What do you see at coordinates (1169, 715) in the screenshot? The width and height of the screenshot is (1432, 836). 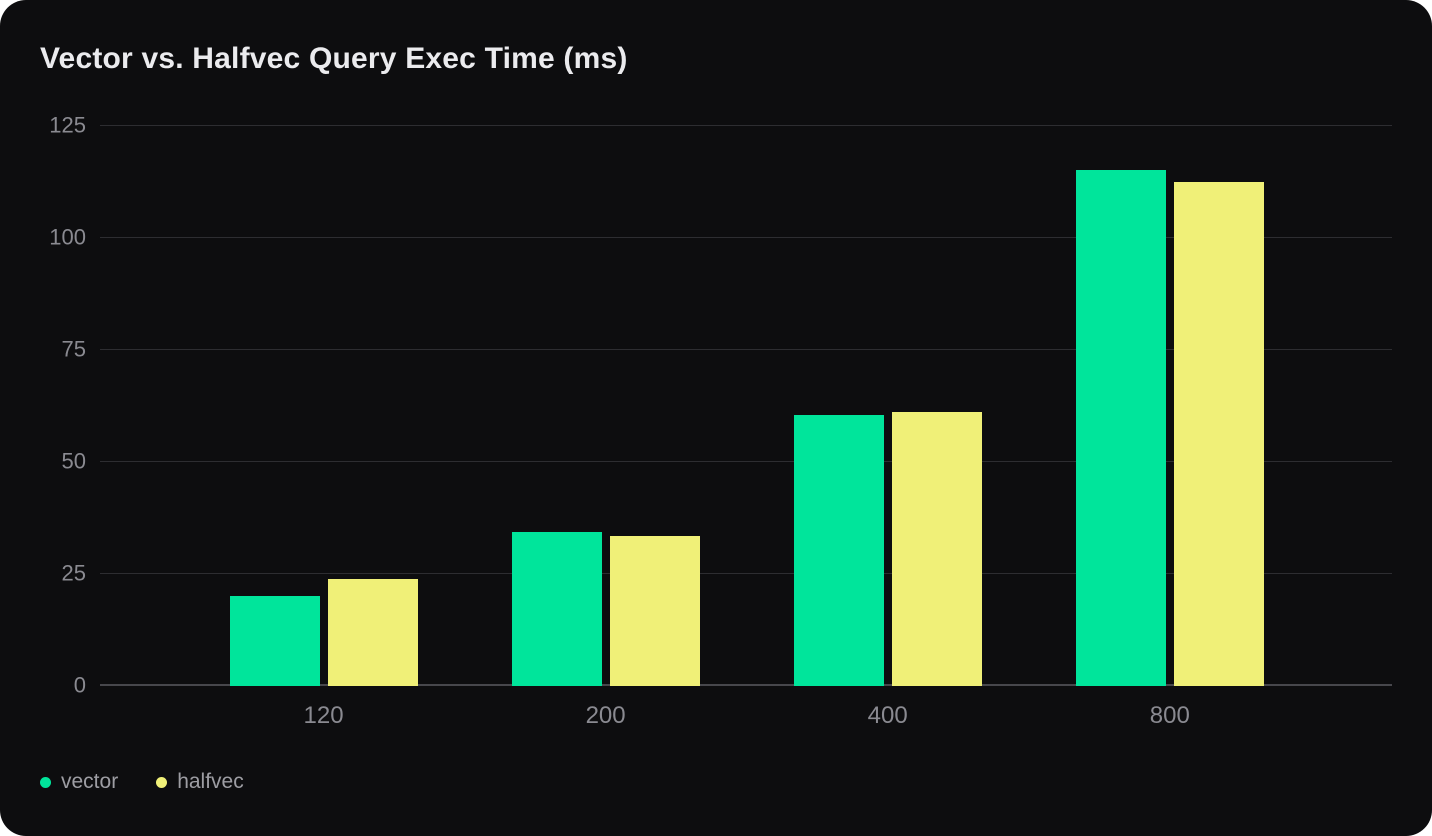 I see `x-tick-label-800: 800` at bounding box center [1169, 715].